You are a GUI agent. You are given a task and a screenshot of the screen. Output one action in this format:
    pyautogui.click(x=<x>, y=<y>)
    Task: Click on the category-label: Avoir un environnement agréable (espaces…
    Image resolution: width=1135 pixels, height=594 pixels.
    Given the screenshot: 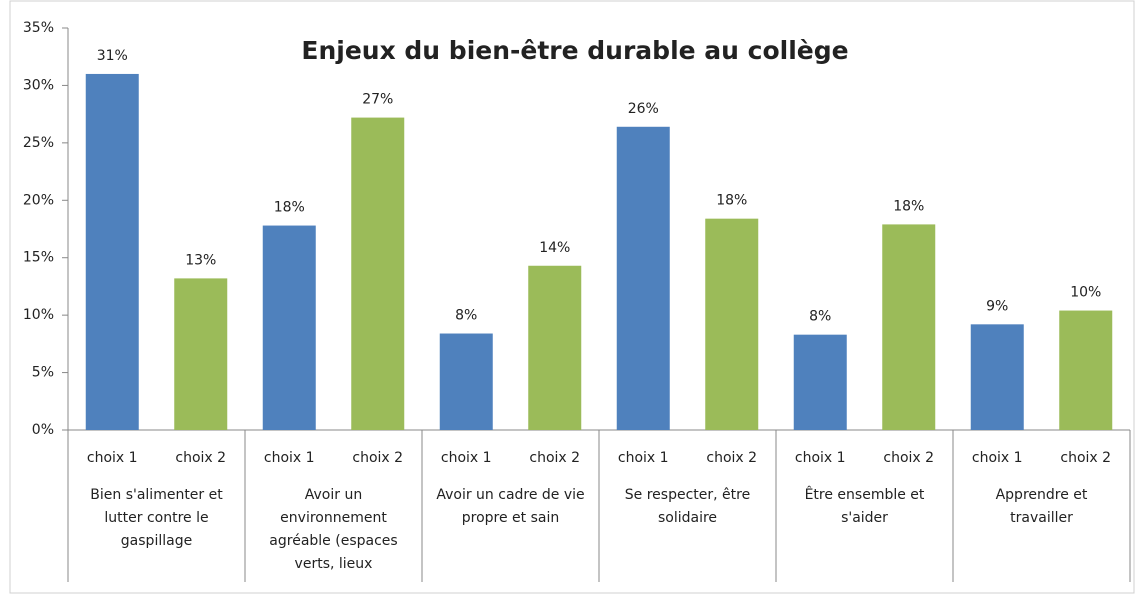 What is the action you would take?
    pyautogui.click(x=333, y=529)
    